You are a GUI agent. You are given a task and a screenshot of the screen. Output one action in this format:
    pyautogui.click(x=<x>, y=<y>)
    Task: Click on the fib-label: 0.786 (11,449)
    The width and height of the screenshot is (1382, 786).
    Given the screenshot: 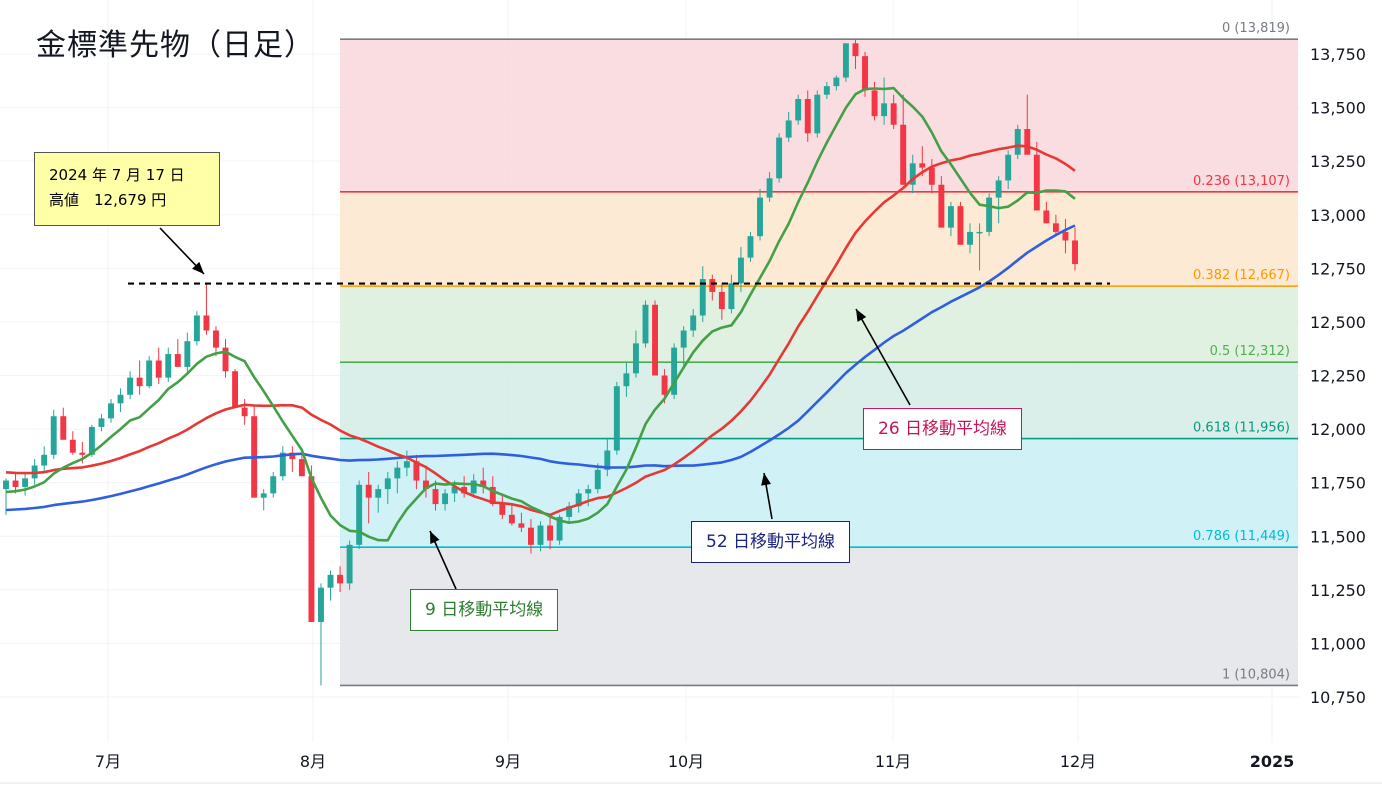 What is the action you would take?
    pyautogui.click(x=1241, y=536)
    